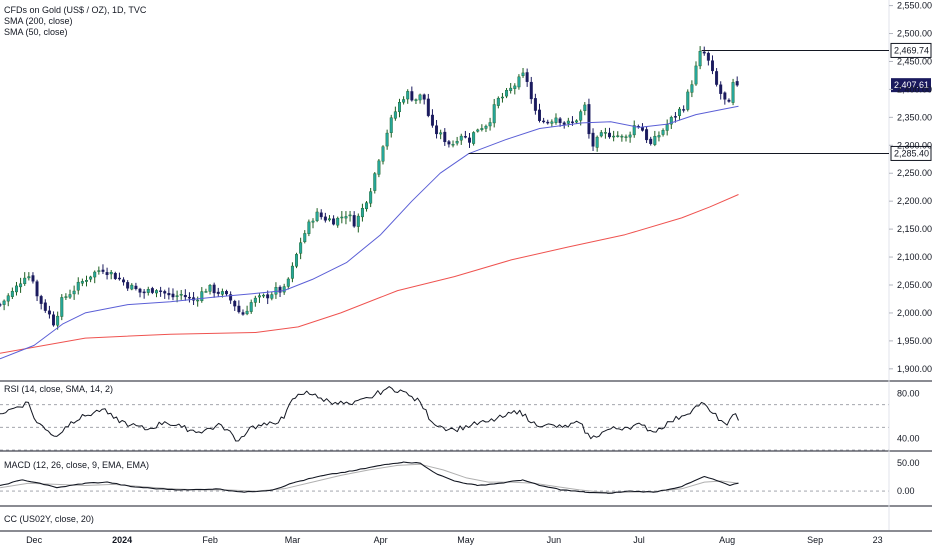 Image resolution: width=932 pixels, height=550 pixels. I want to click on macd-legend: MACD (12, 26, close, 9, EMA, EMA), so click(77, 465).